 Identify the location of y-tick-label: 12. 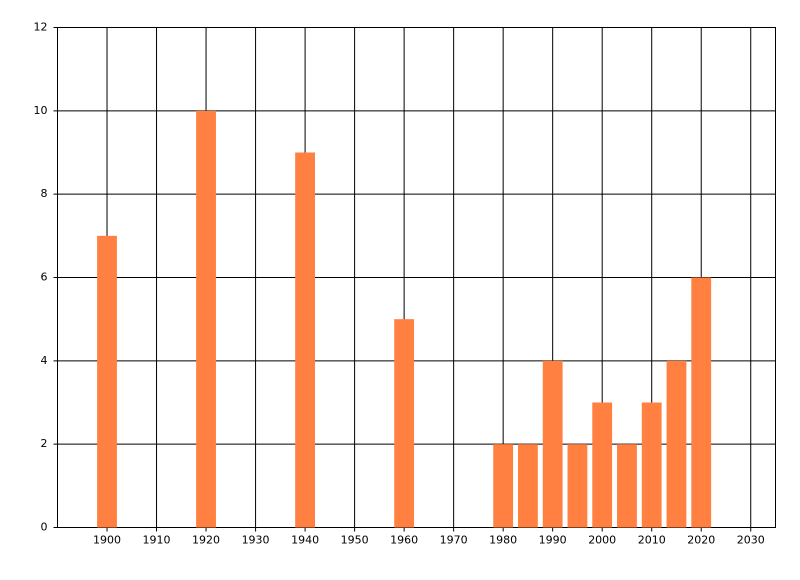
(41, 27).